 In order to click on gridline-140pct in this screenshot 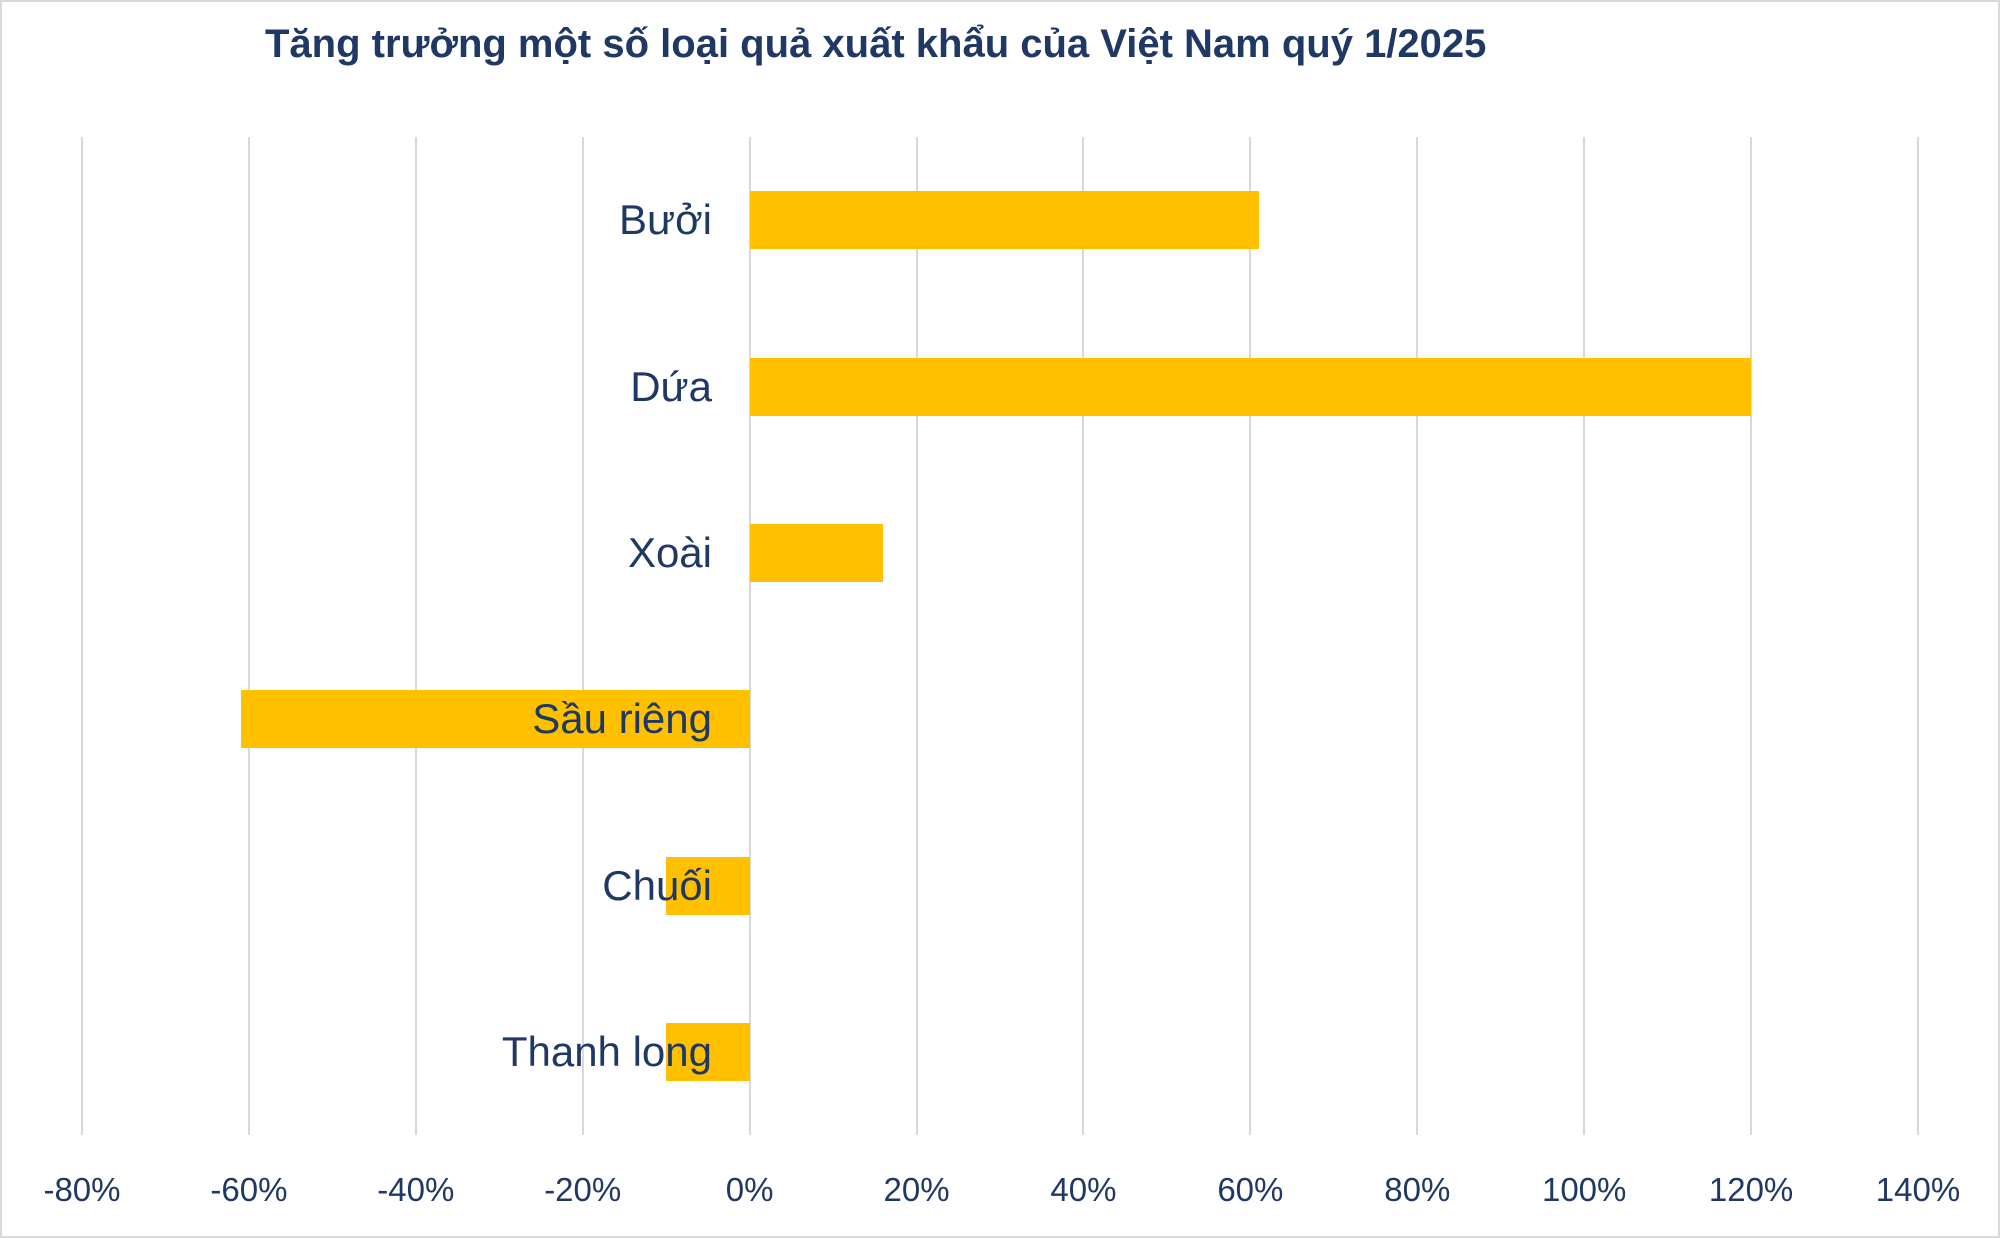, I will do `click(1918, 636)`.